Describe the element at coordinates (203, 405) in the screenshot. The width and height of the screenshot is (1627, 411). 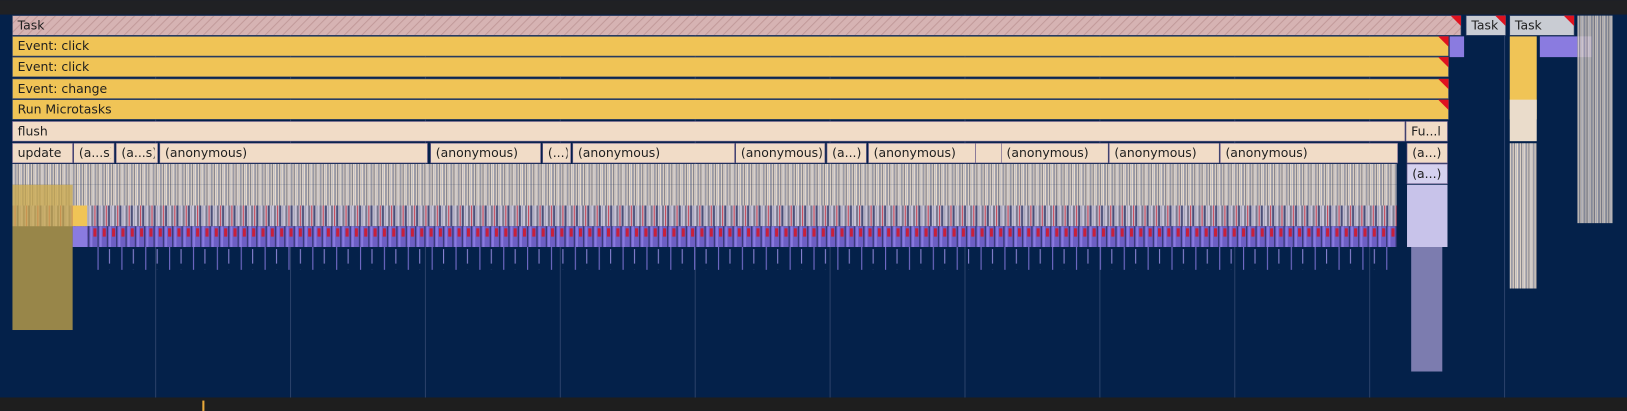
I see `marker` at that location.